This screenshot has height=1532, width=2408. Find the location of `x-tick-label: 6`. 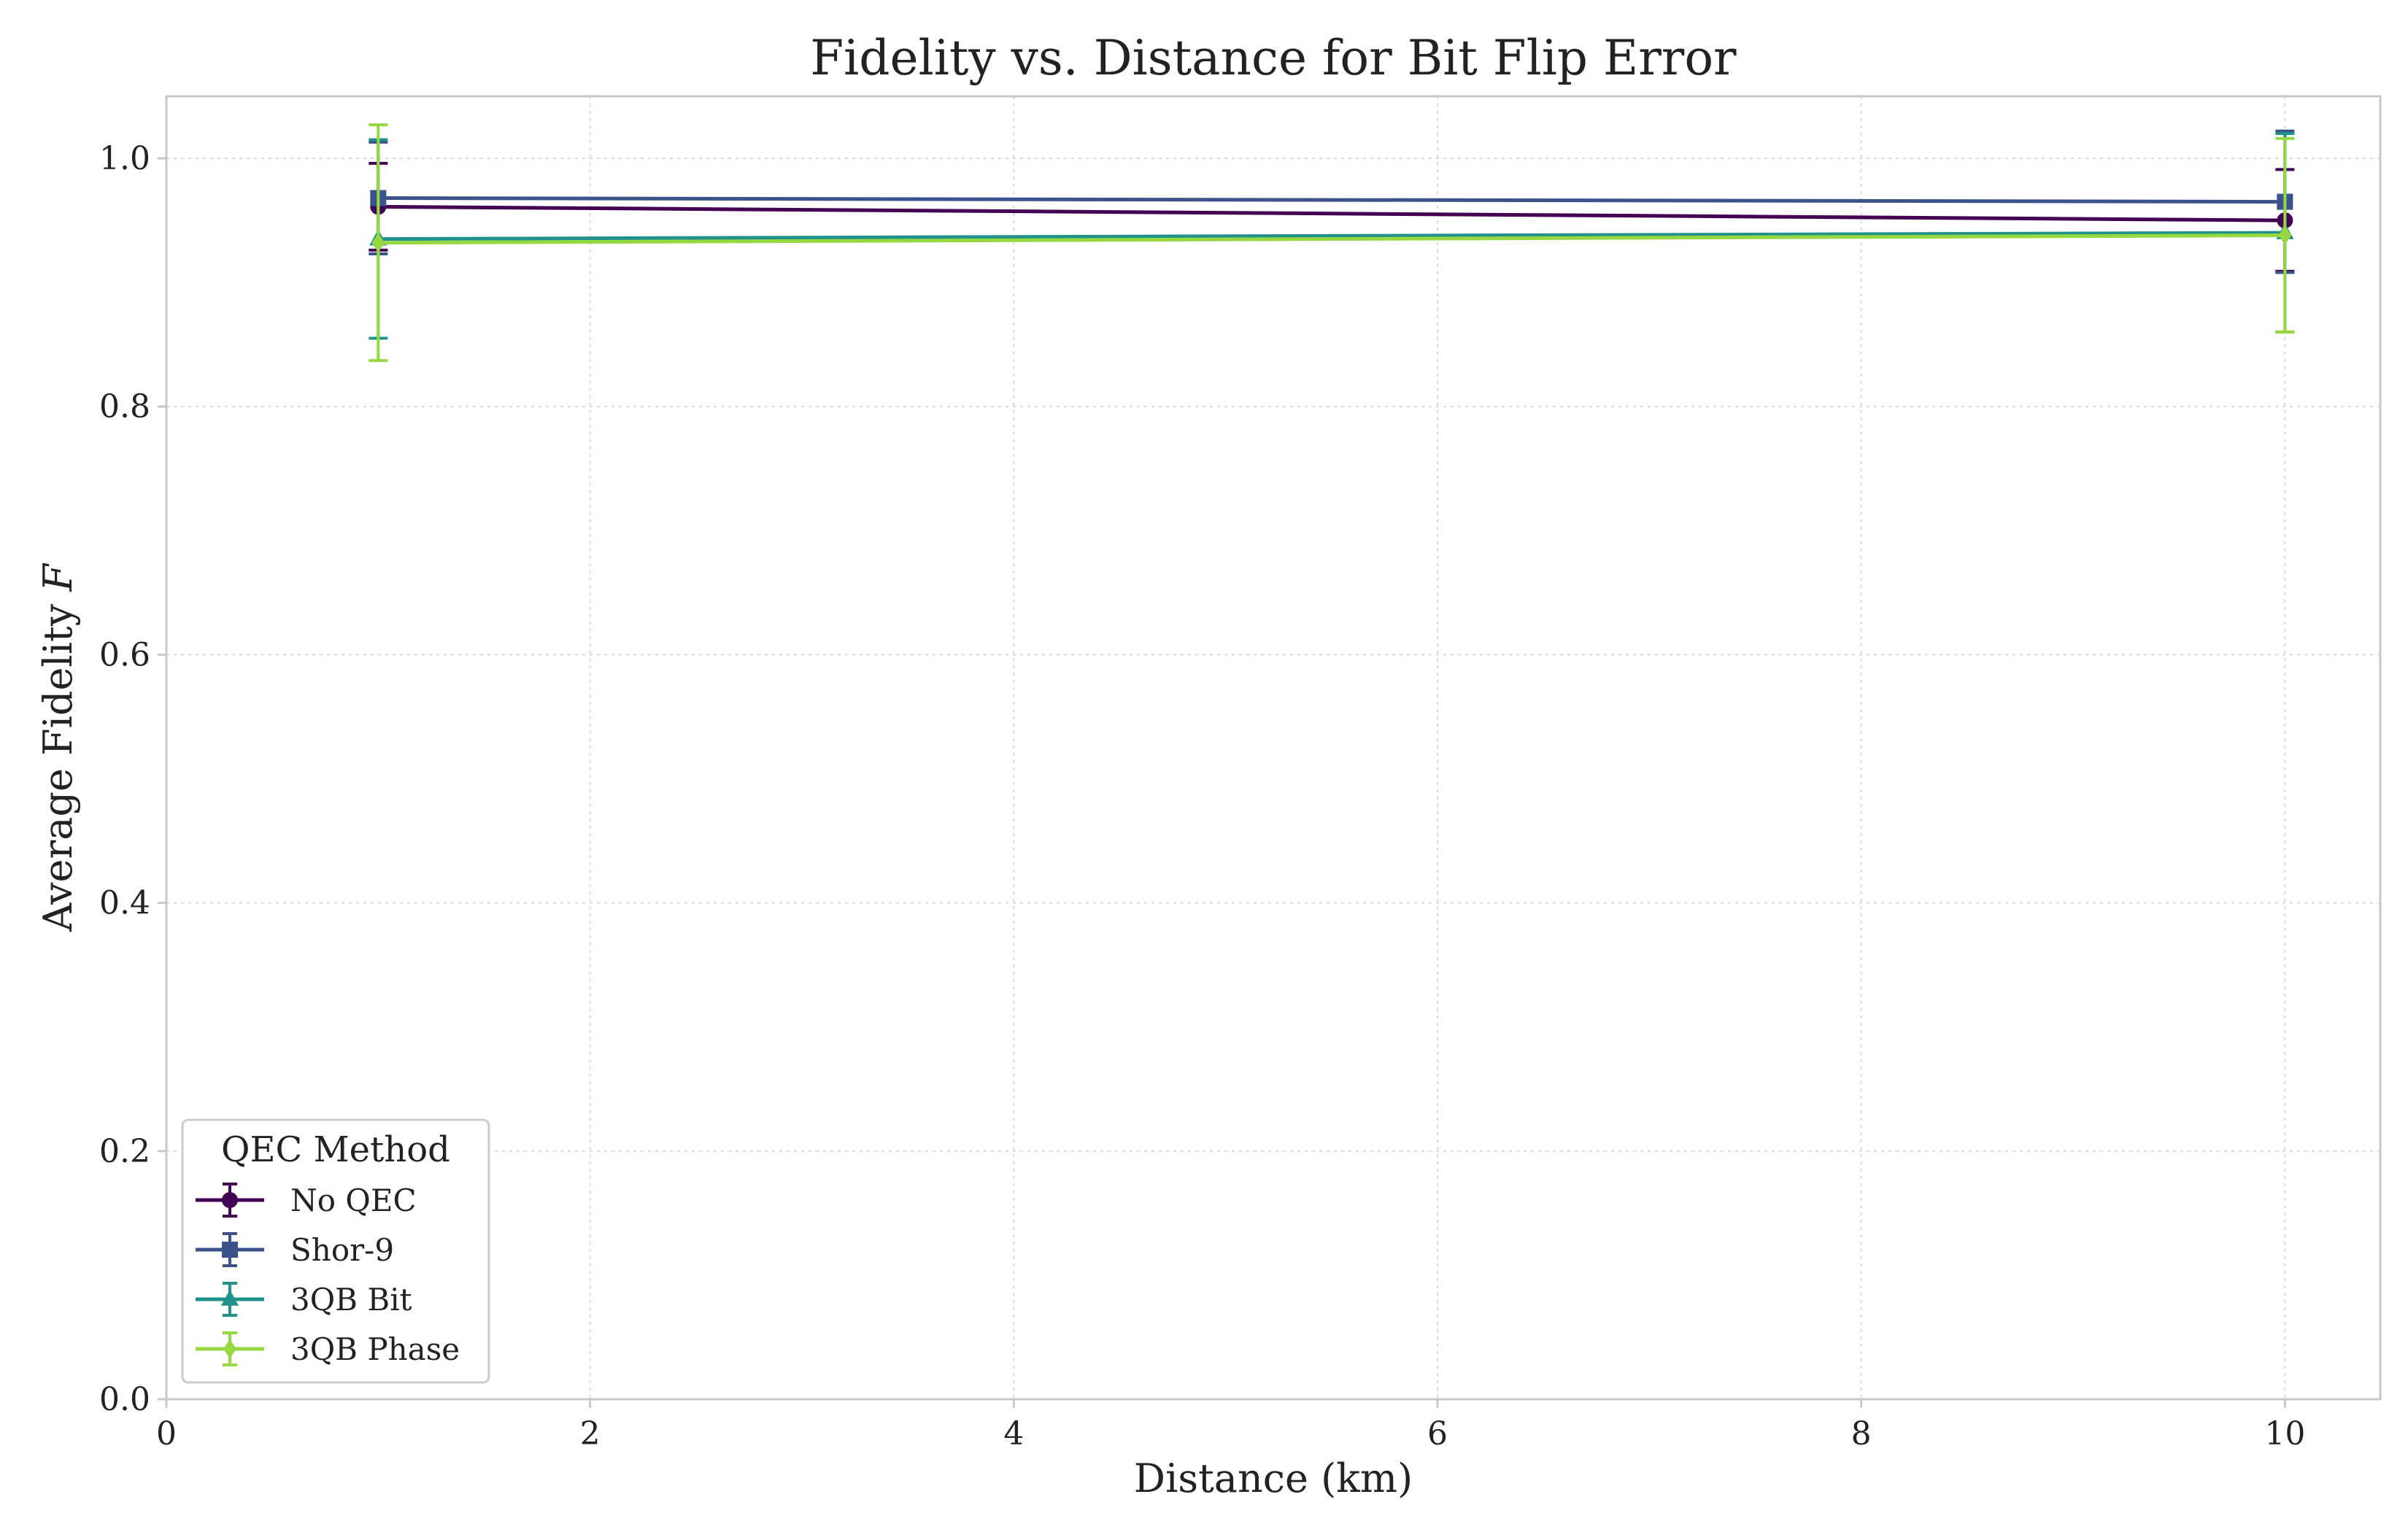

x-tick-label: 6 is located at coordinates (1437, 1434).